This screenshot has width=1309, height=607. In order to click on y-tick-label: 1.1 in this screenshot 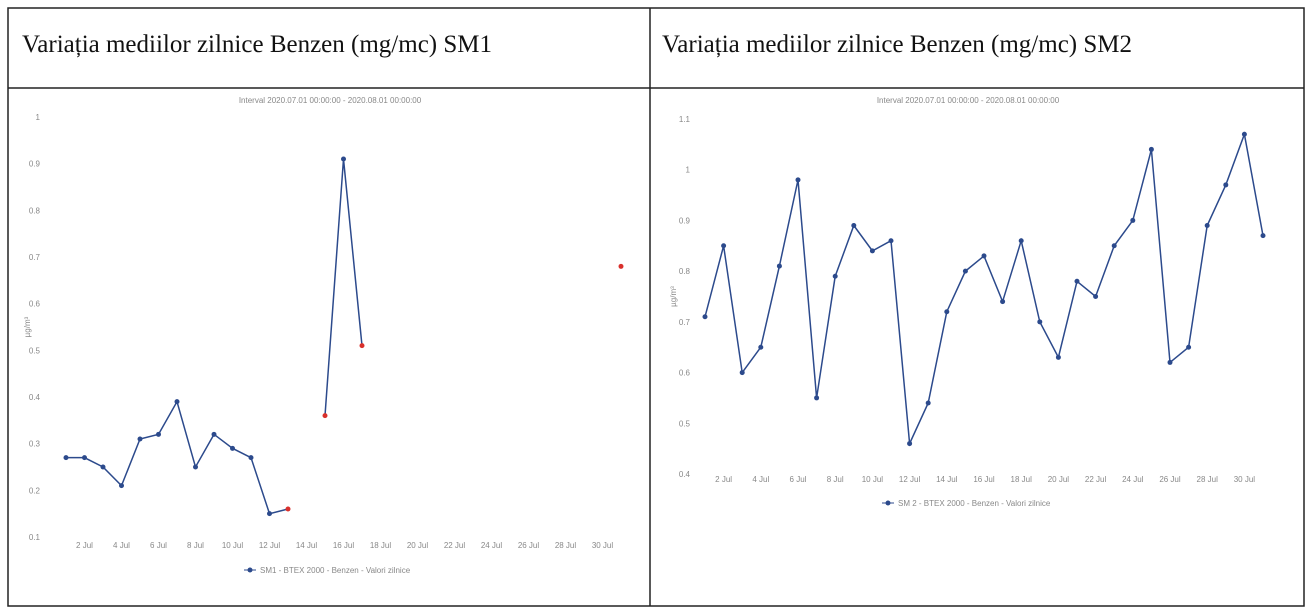, I will do `click(685, 119)`.